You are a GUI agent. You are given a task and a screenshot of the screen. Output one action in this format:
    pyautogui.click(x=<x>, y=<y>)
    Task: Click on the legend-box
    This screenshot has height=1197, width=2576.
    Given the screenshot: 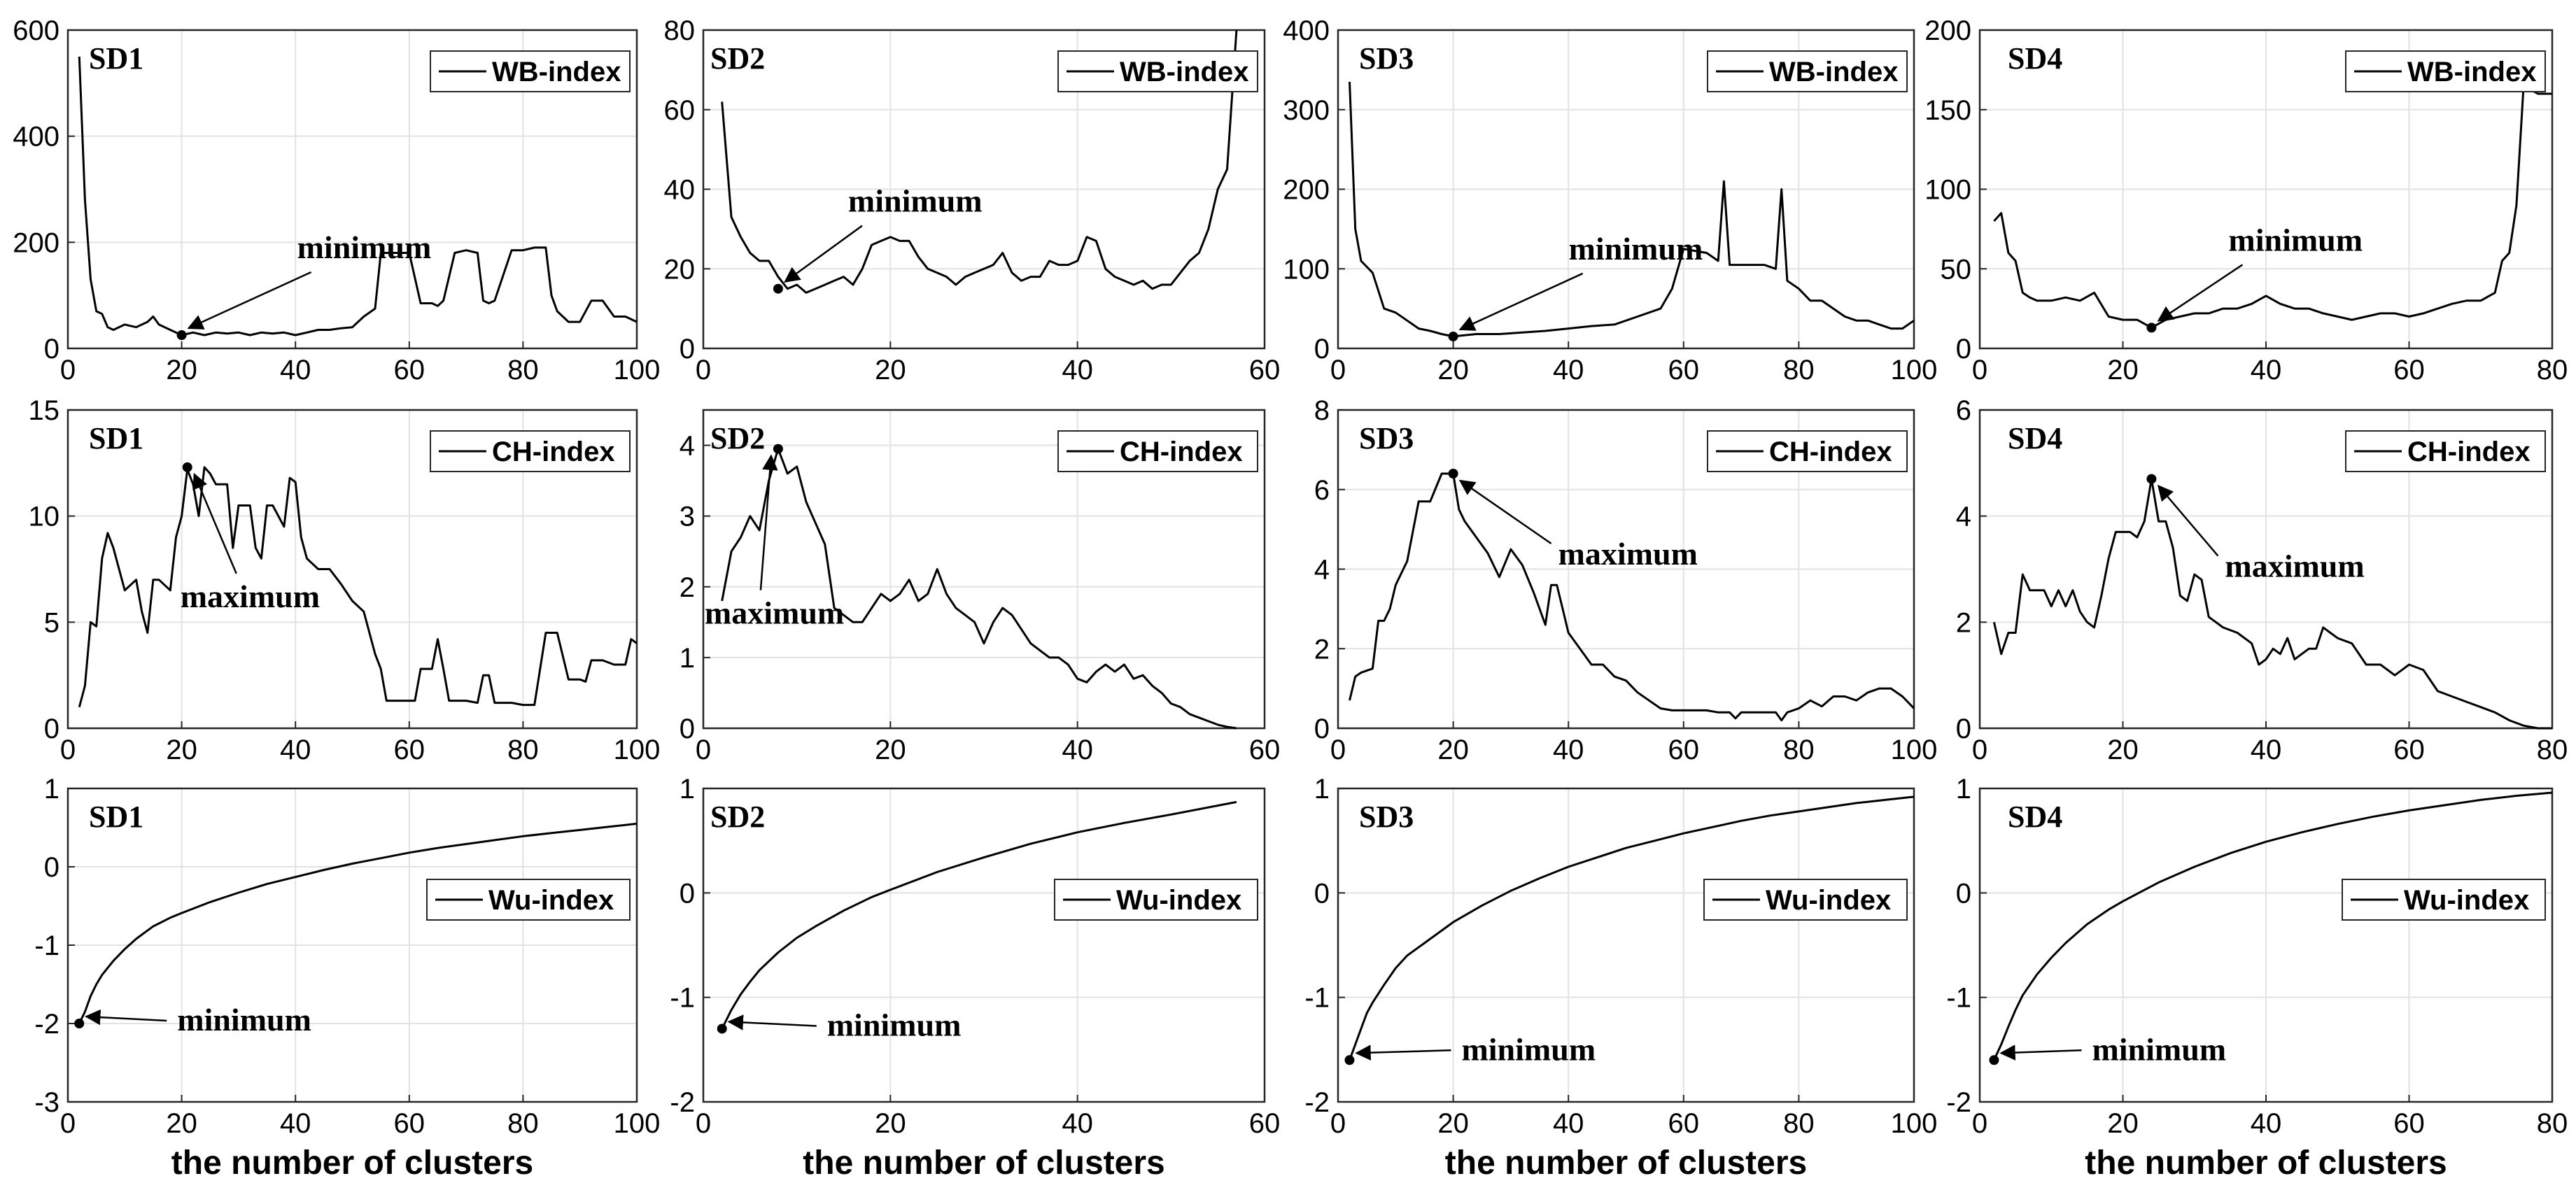 What is the action you would take?
    pyautogui.click(x=2445, y=451)
    